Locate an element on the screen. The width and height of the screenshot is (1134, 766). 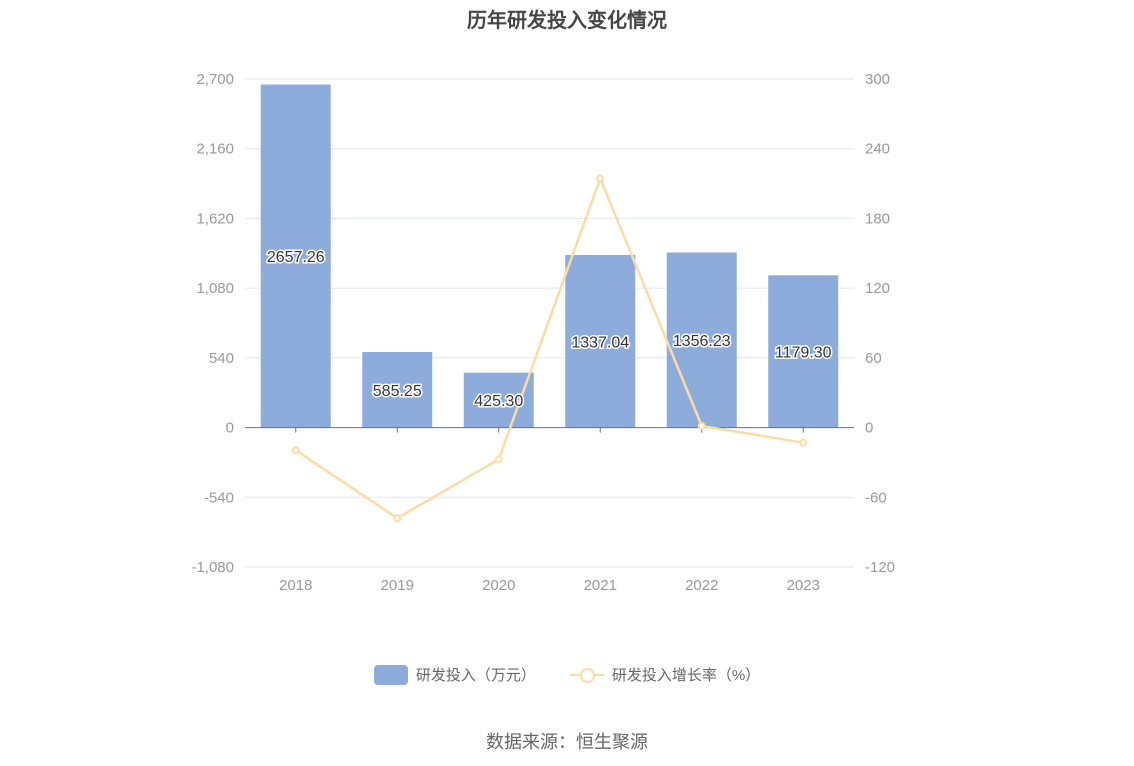
bar-value-label: 2657.26 is located at coordinates (296, 257).